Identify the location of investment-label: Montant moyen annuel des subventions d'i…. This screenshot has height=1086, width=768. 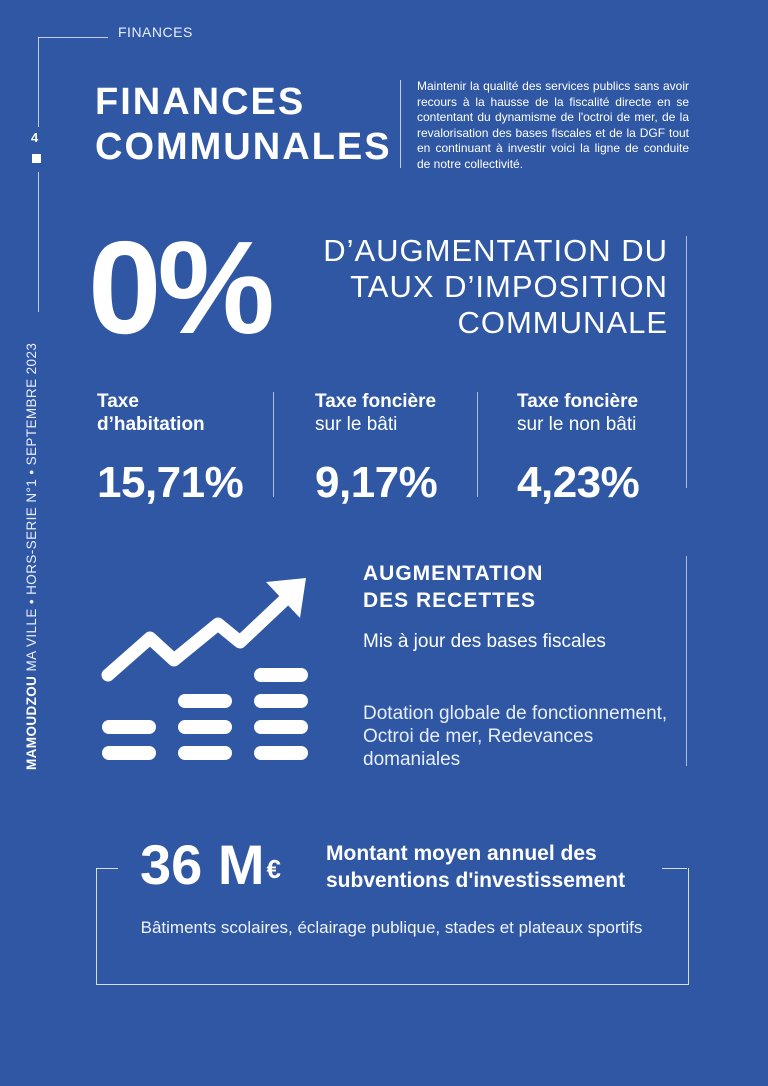
(475, 867).